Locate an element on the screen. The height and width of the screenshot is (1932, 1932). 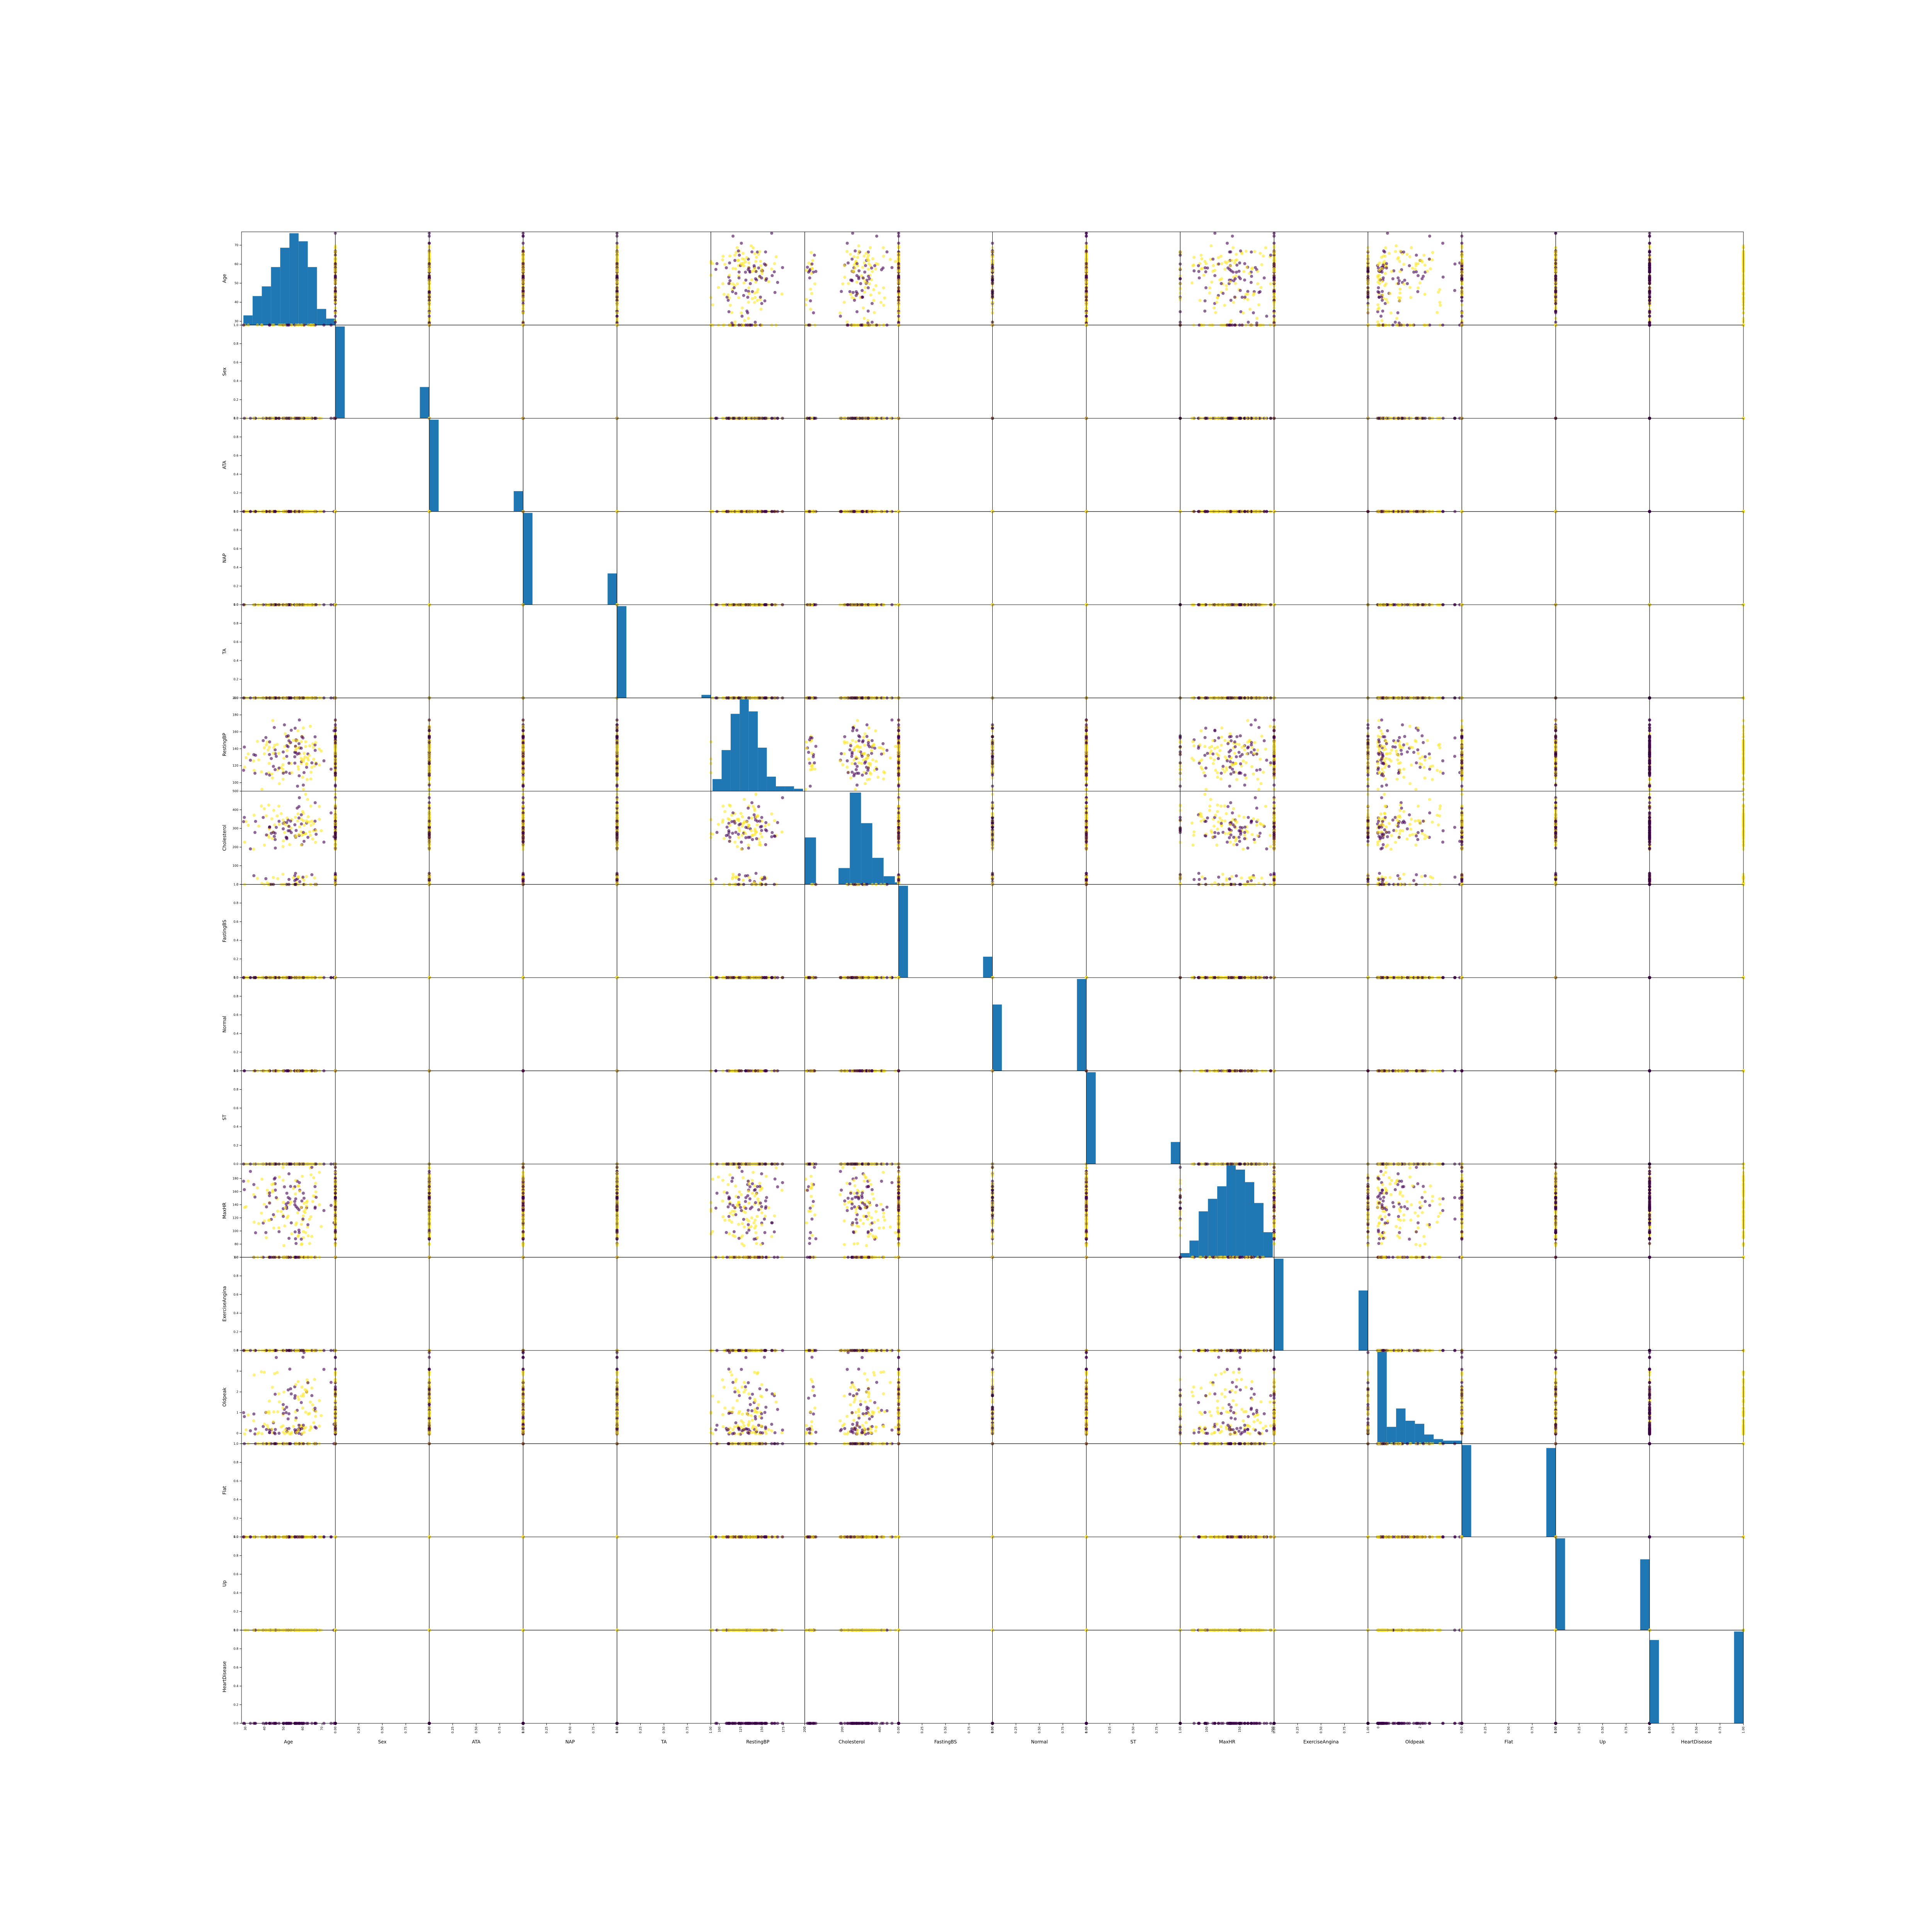
cell-age-vs-flat is located at coordinates (1509, 278).